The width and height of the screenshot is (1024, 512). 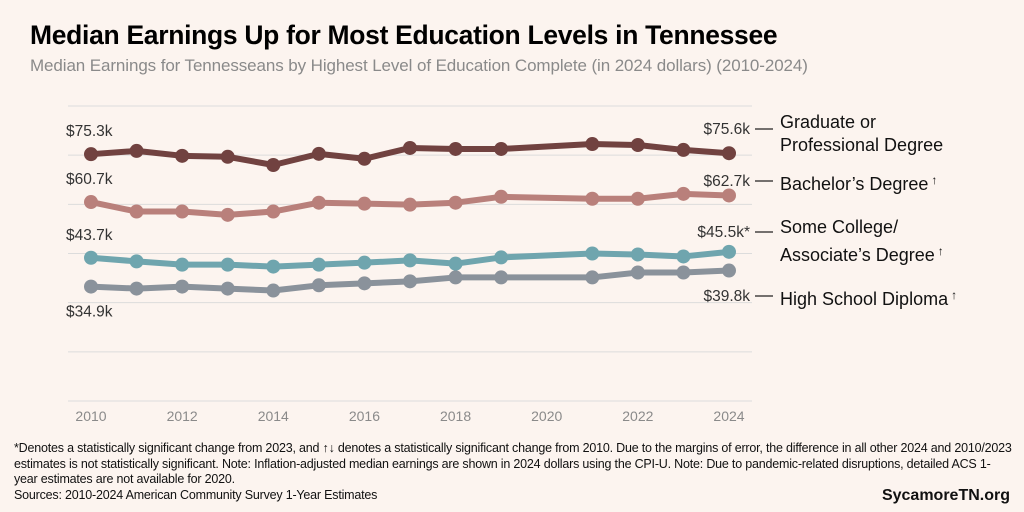 I want to click on x-tick-label: 2016, so click(x=364, y=416).